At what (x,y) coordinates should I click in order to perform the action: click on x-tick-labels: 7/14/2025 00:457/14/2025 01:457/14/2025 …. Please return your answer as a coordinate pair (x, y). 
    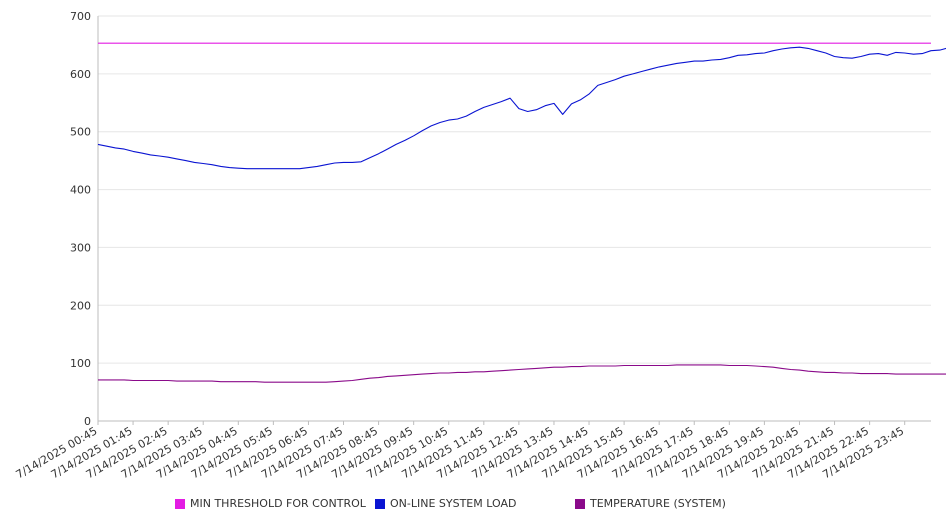
    Looking at the image, I should click on (460, 452).